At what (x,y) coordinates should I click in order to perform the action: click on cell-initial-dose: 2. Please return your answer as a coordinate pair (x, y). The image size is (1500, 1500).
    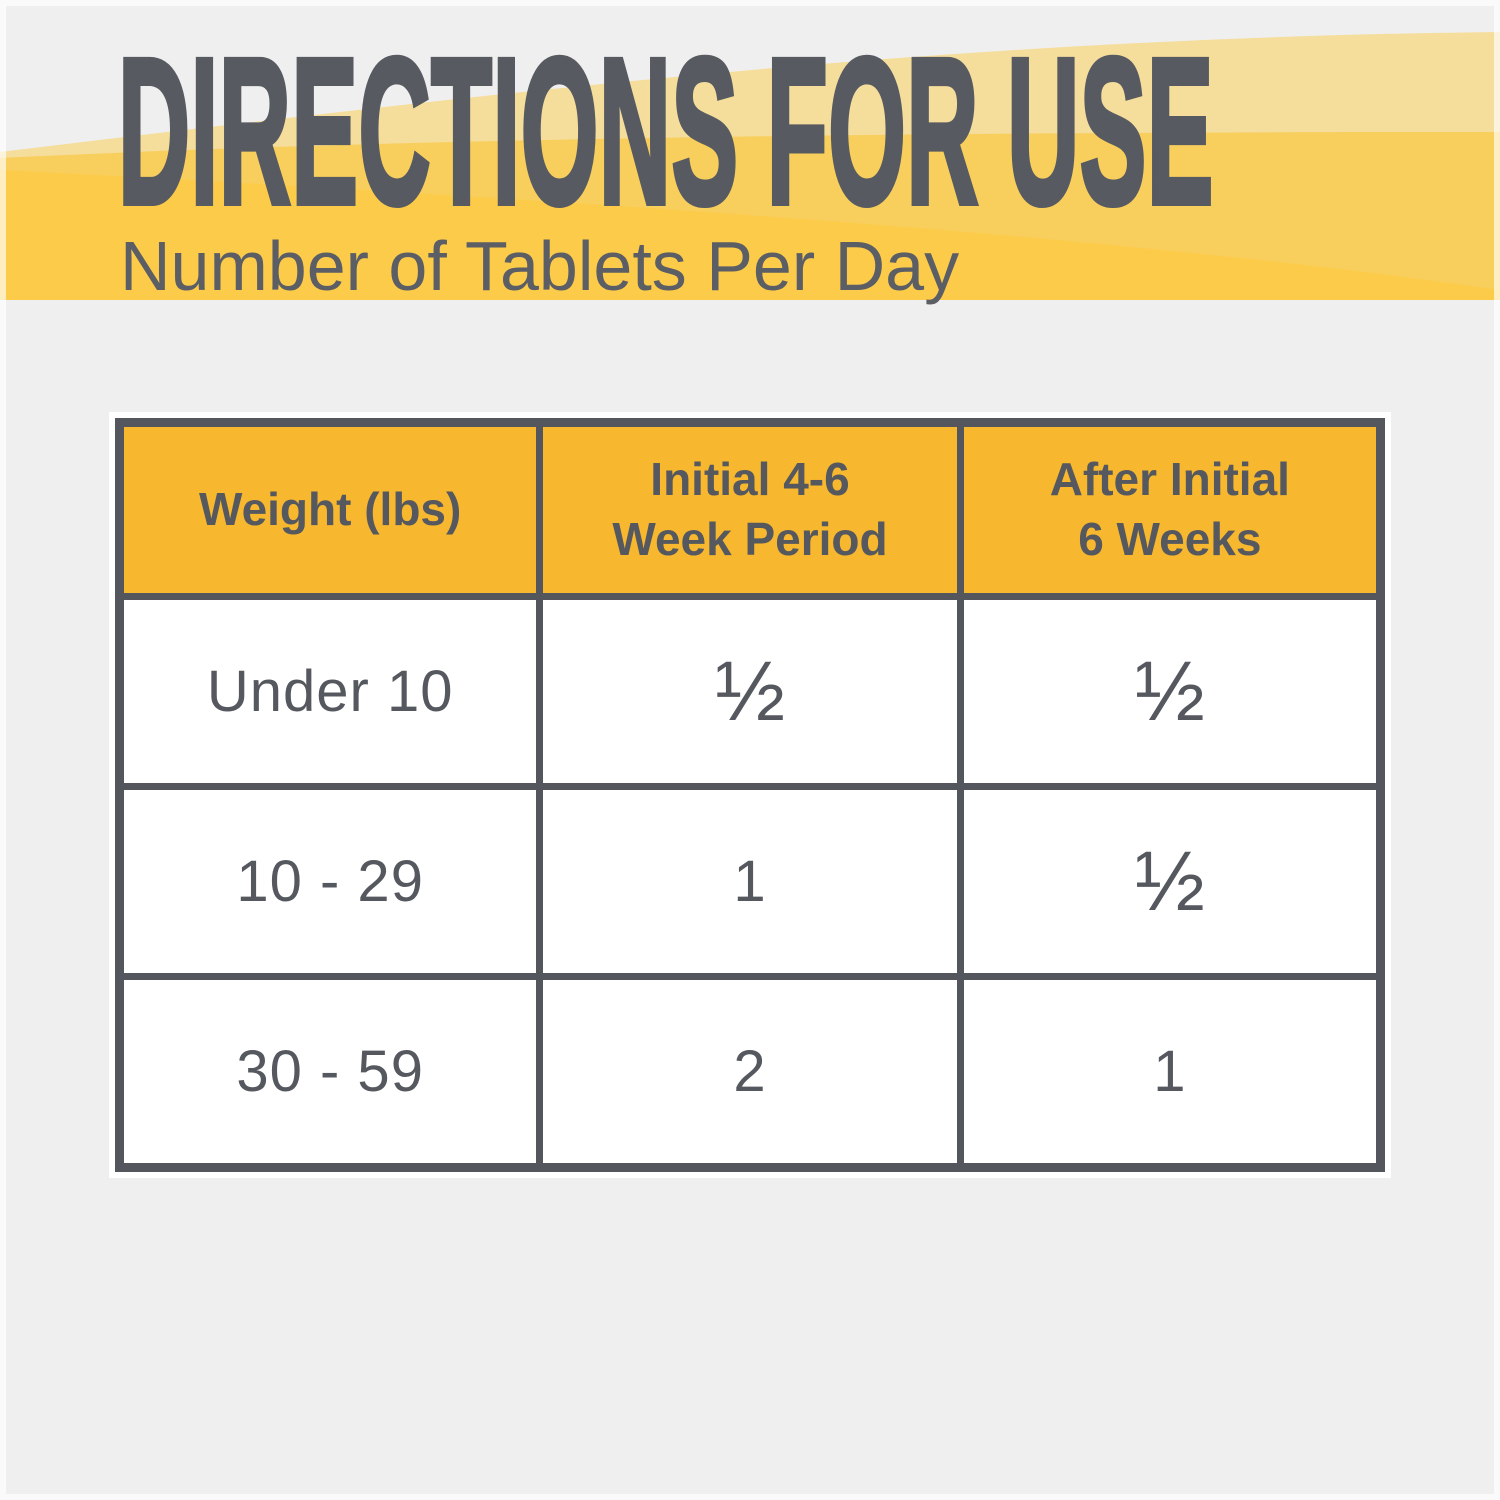
    Looking at the image, I should click on (750, 1072).